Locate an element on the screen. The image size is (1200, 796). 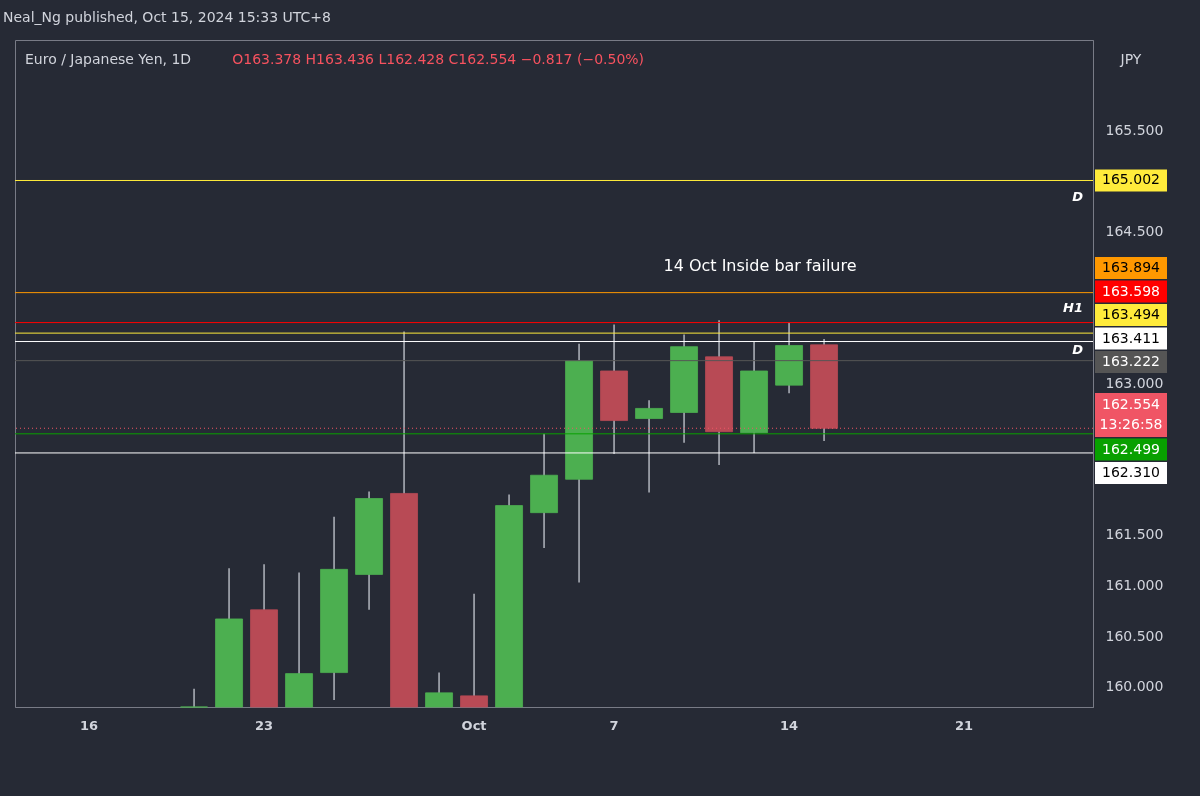
ref-line-label: 162.310 is located at coordinates (1131, 472).